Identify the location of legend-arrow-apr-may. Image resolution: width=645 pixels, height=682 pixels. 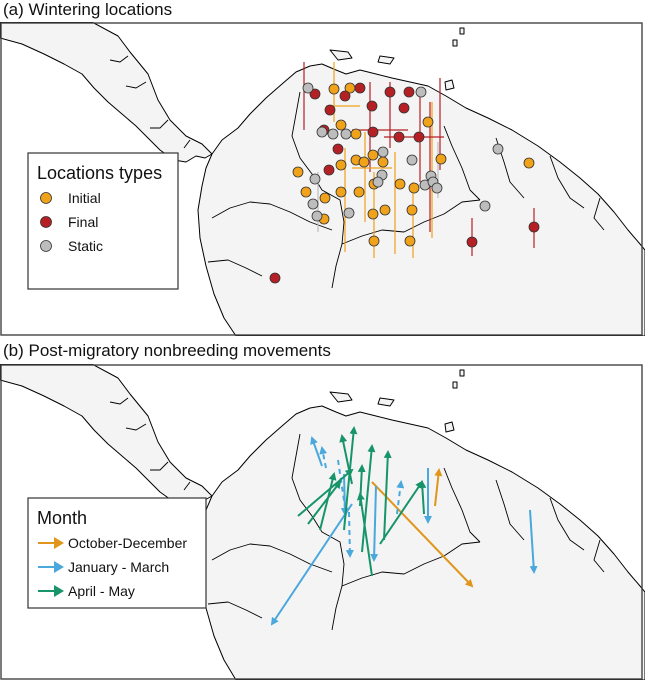
(59, 591).